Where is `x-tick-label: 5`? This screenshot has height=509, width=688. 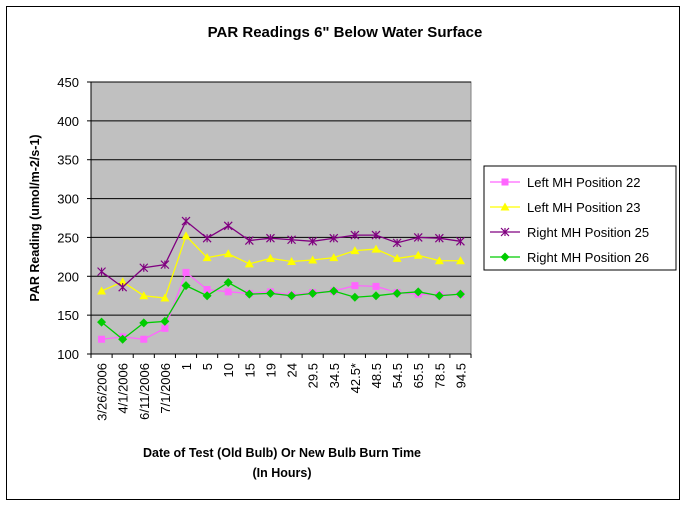 x-tick-label: 5 is located at coordinates (207, 366).